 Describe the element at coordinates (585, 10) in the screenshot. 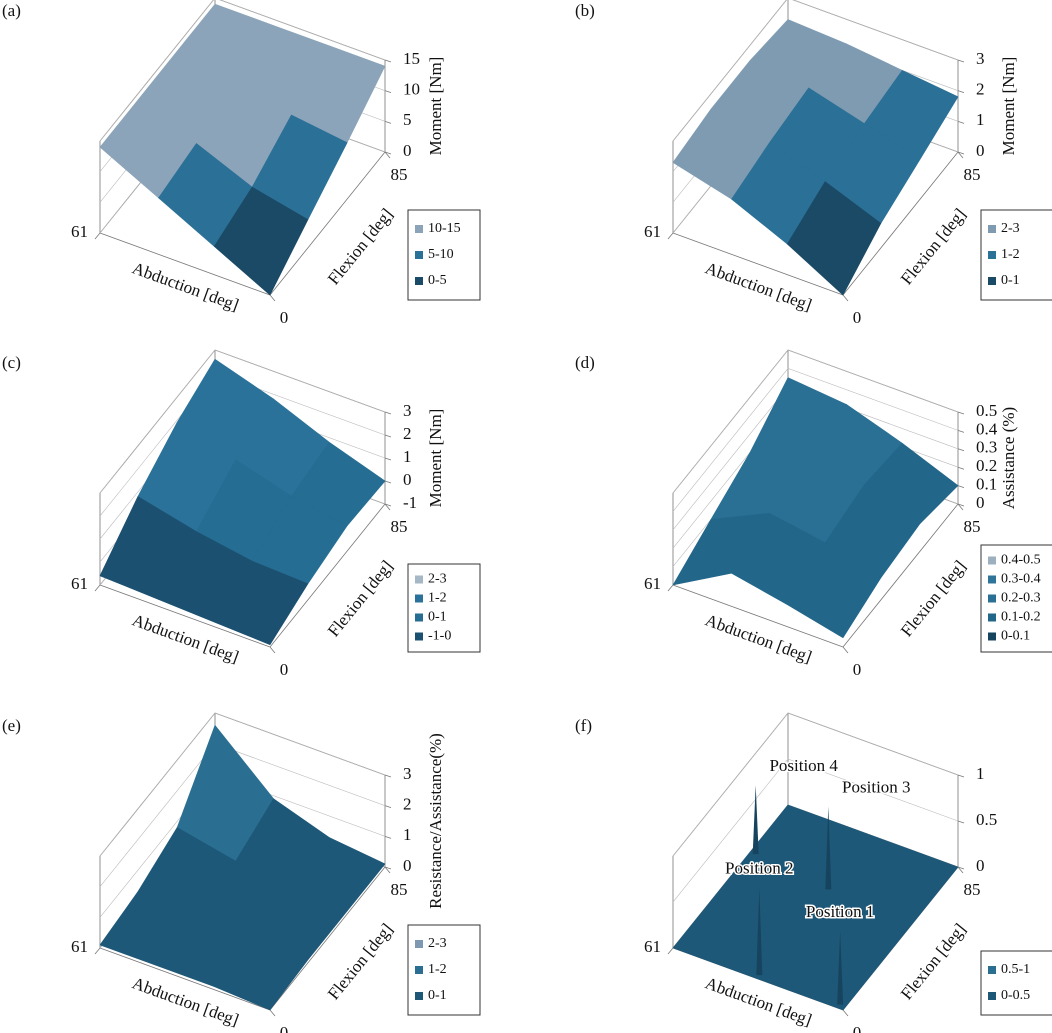

I see `panel-label: (b)` at that location.